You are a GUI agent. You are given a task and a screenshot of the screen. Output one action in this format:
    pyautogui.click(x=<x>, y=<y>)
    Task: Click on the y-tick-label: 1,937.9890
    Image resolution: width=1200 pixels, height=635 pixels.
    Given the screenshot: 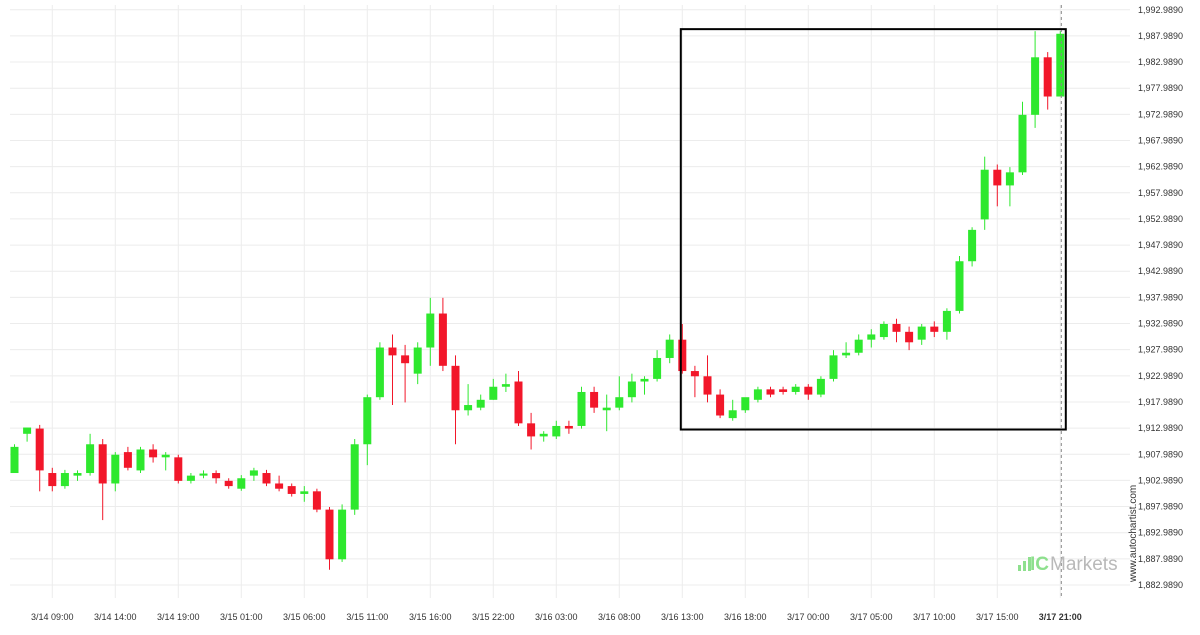 What is the action you would take?
    pyautogui.click(x=1160, y=297)
    